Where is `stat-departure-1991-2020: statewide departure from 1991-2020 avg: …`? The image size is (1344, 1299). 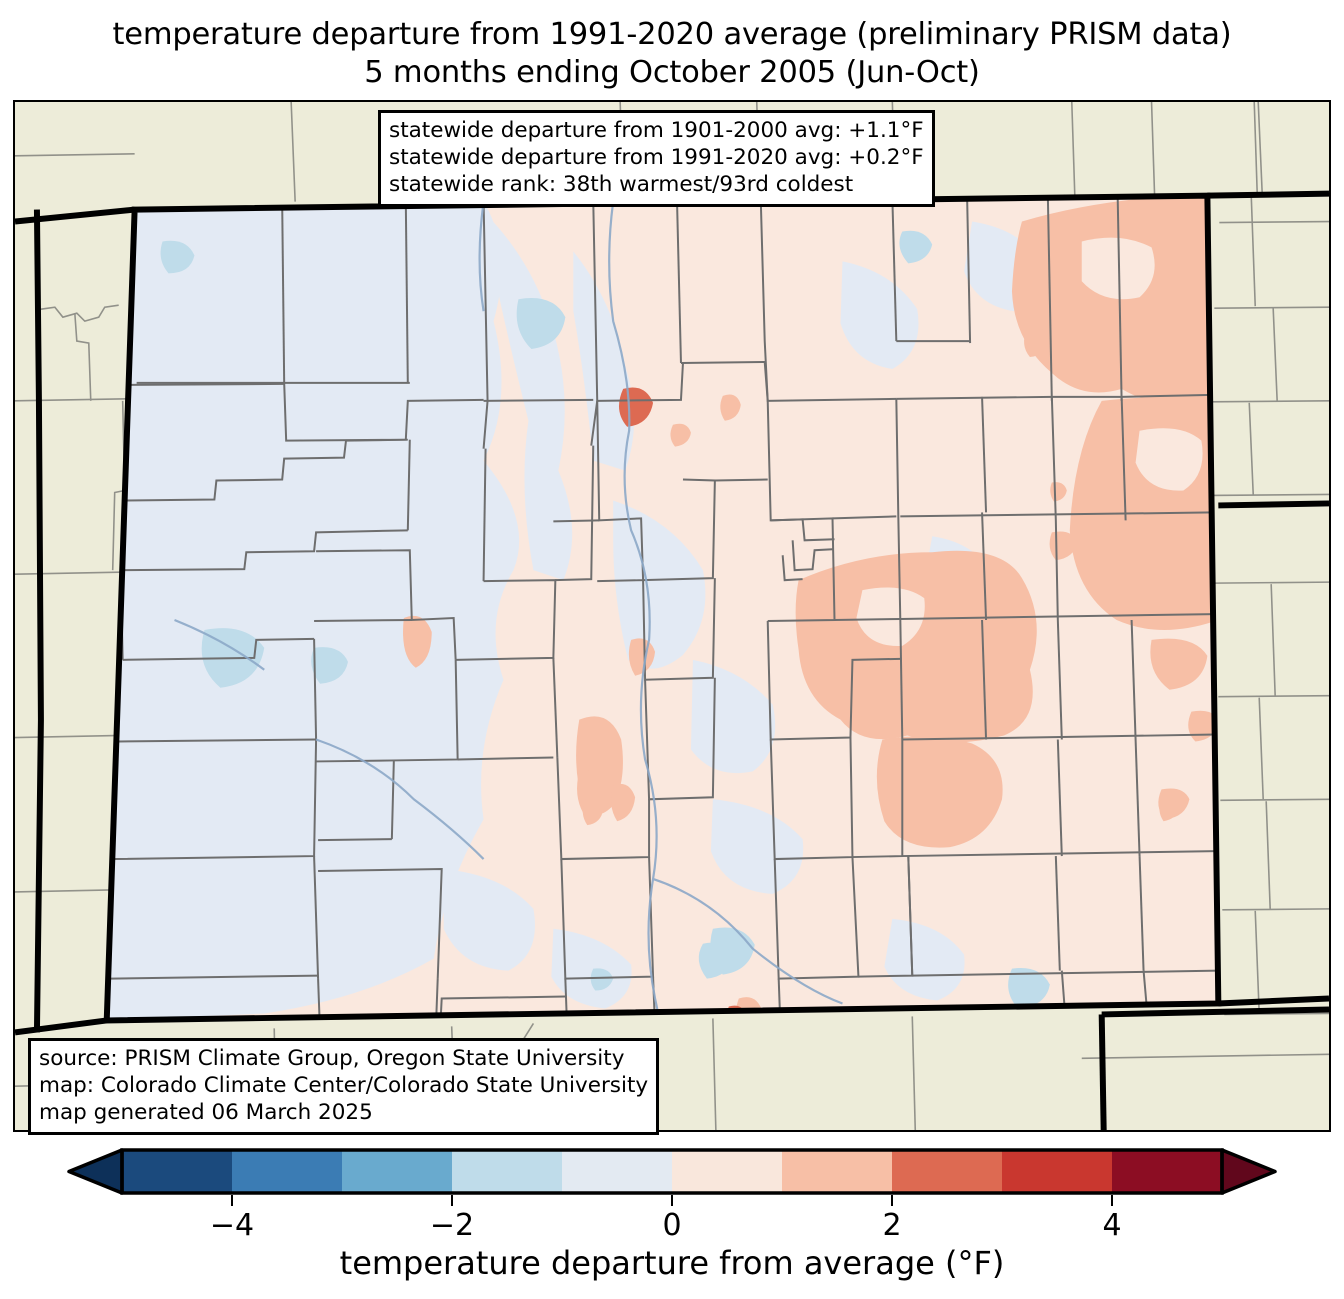 stat-departure-1991-2020: statewide departure from 1991-2020 avg: … is located at coordinates (656, 157).